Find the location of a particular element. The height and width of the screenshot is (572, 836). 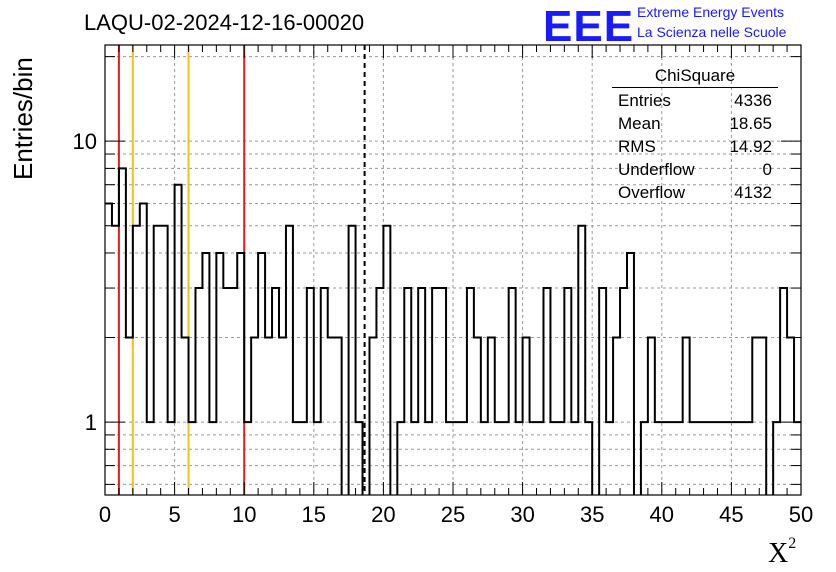

stats-row-rms: RMS 14.92 is located at coordinates (695, 146).